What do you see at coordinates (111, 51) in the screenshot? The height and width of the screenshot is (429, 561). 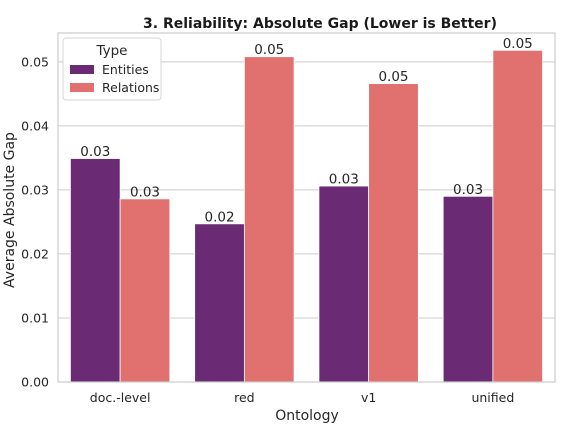 I see `legend-title: Type` at bounding box center [111, 51].